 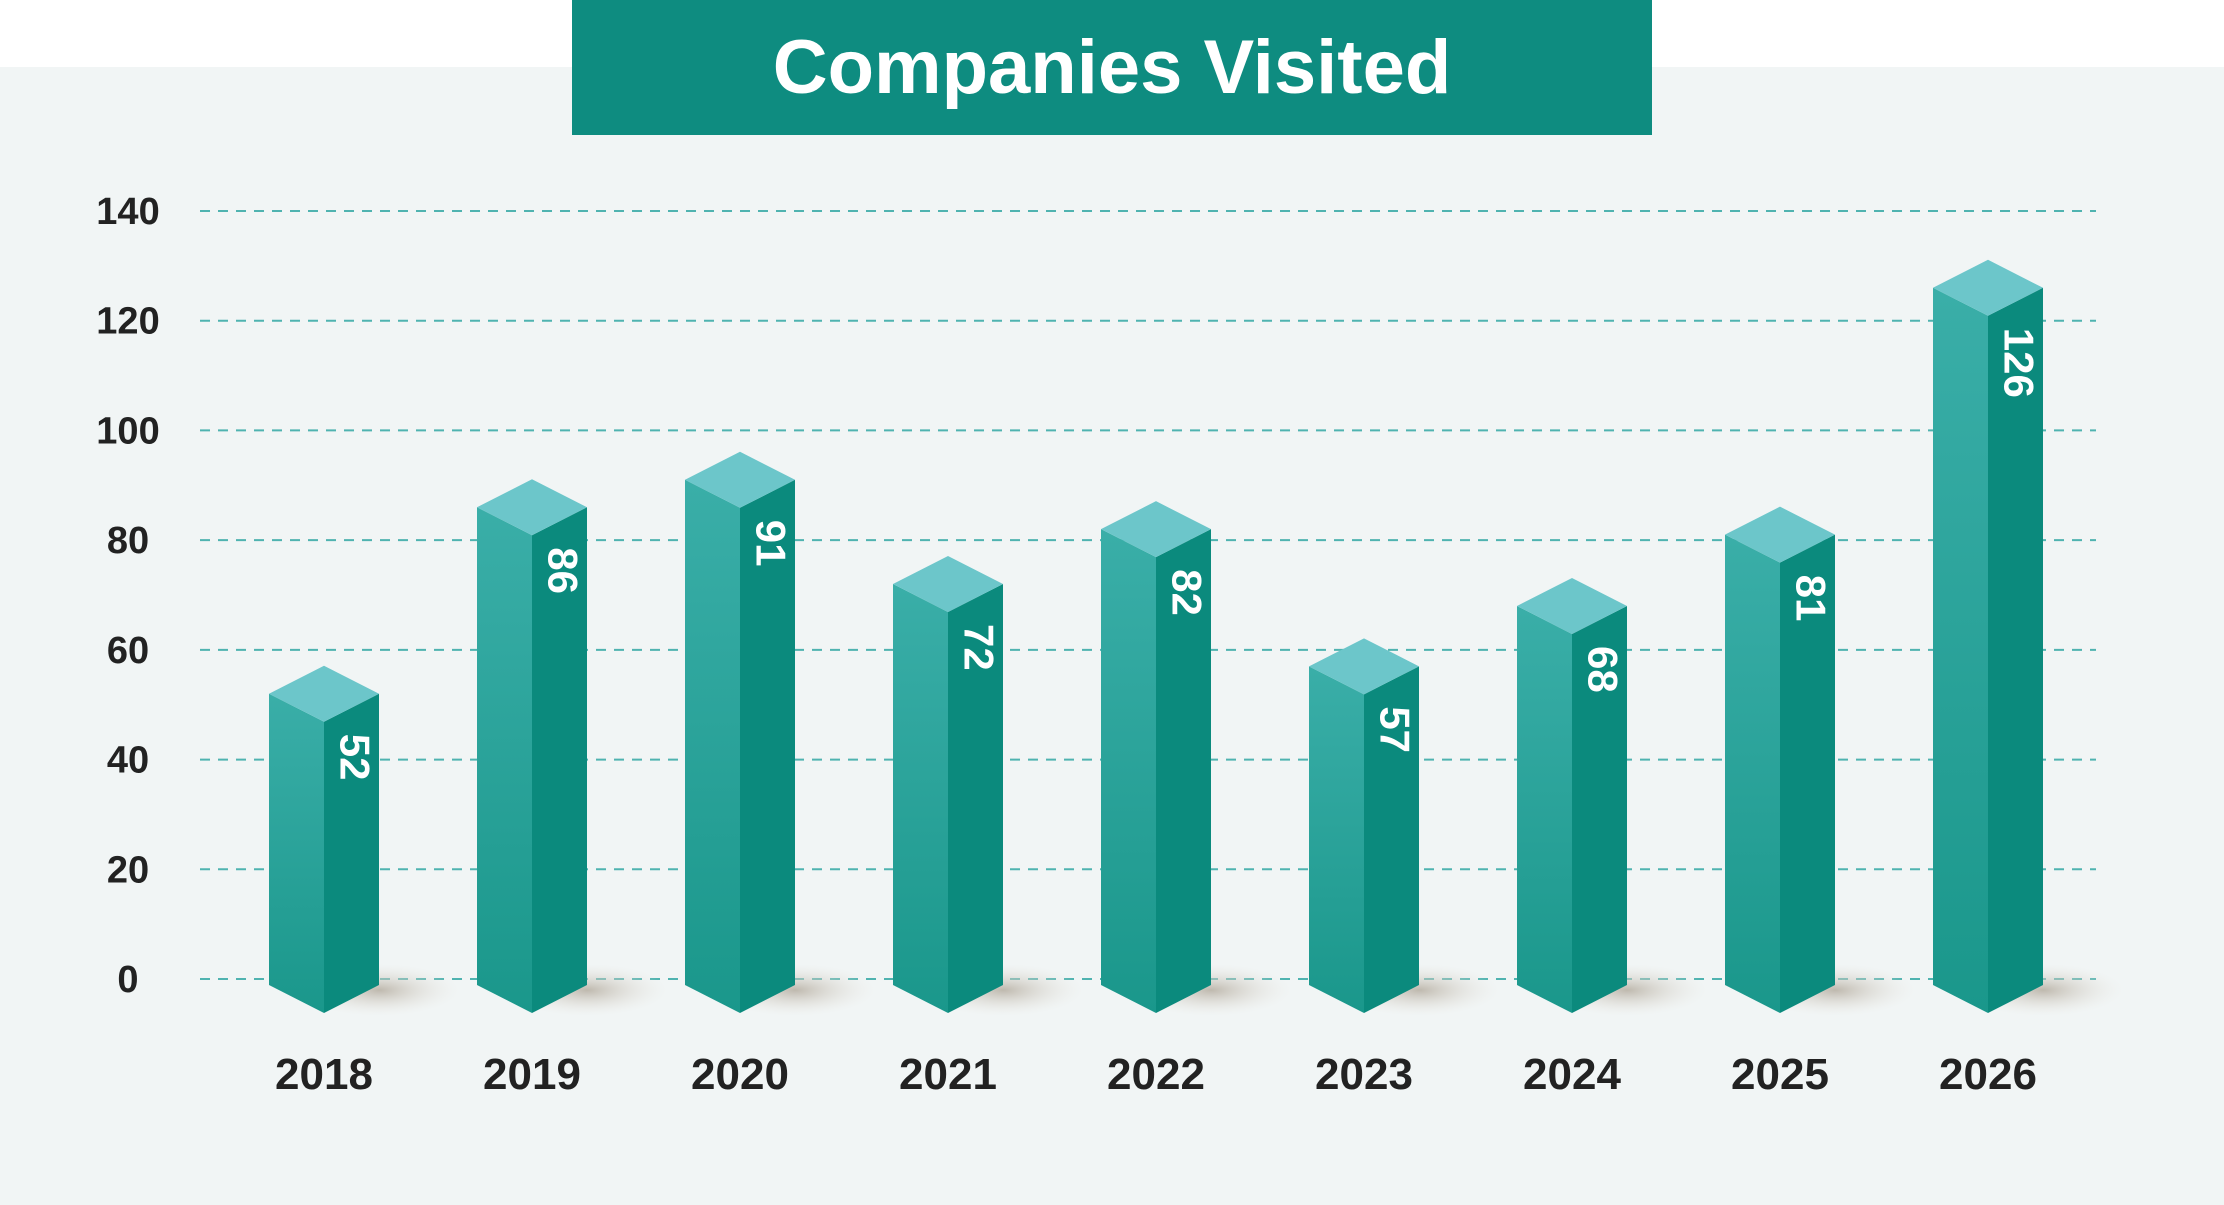 What do you see at coordinates (562, 570) in the screenshot?
I see `bar-value-label: 86` at bounding box center [562, 570].